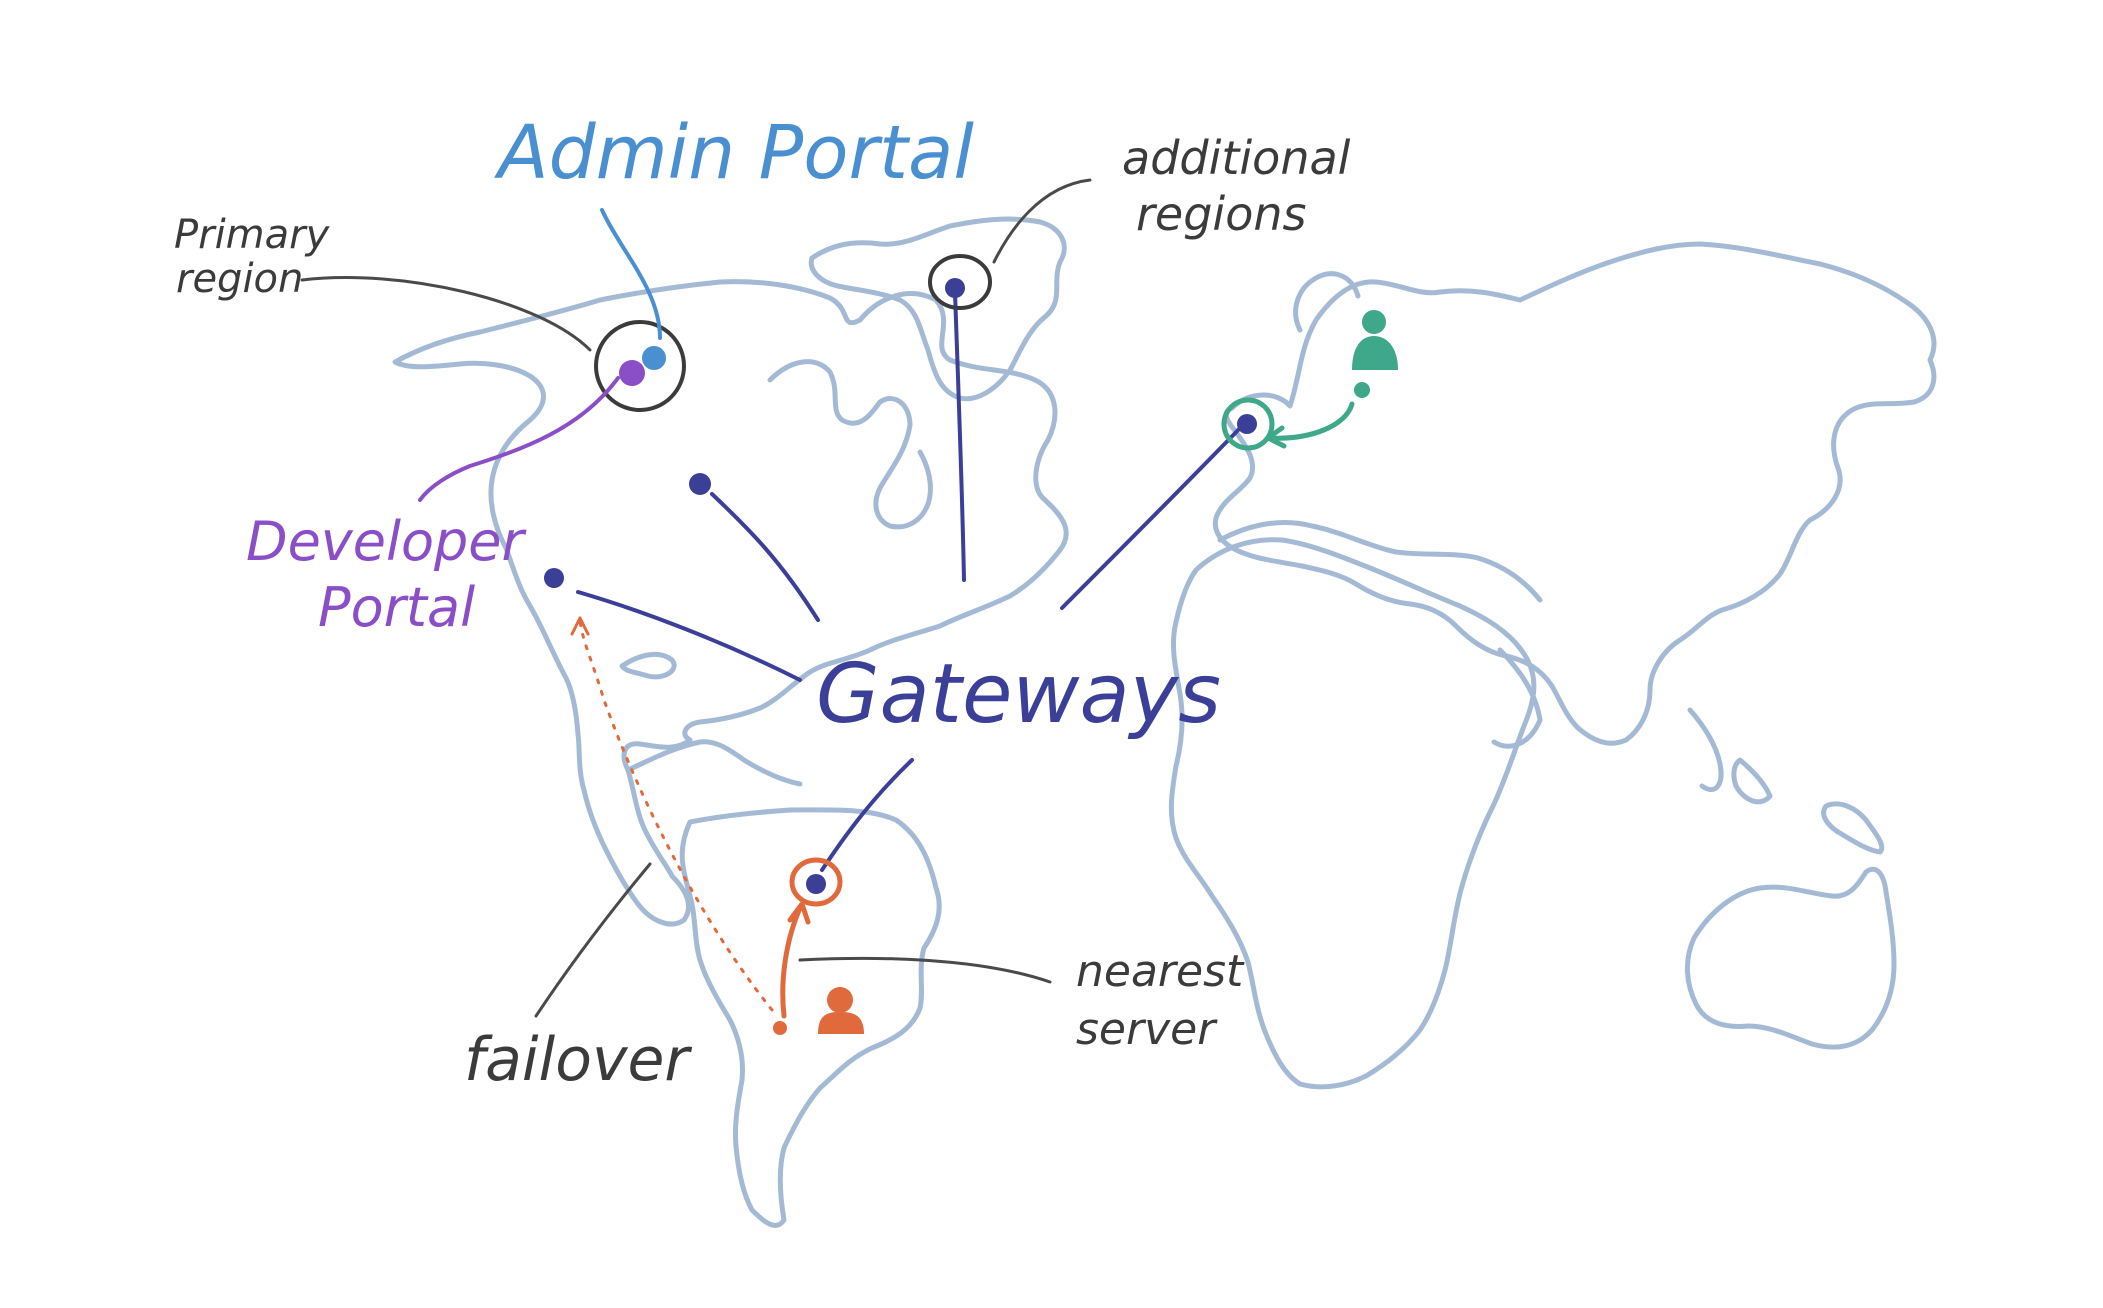 The width and height of the screenshot is (2103, 1308). I want to click on north-america-bay-outline, so click(850, 444).